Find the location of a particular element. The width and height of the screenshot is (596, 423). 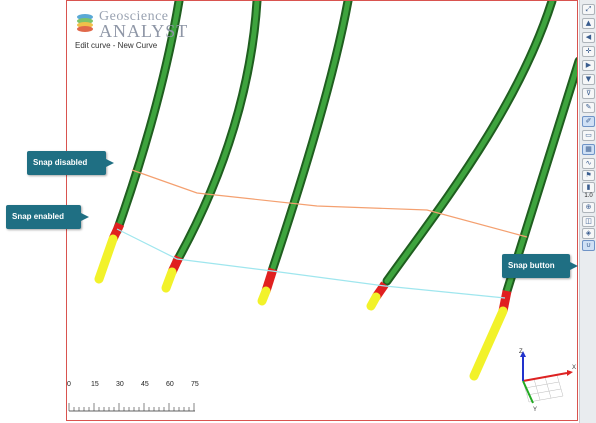

rotate-up-icon: ▲ is located at coordinates (588, 23).